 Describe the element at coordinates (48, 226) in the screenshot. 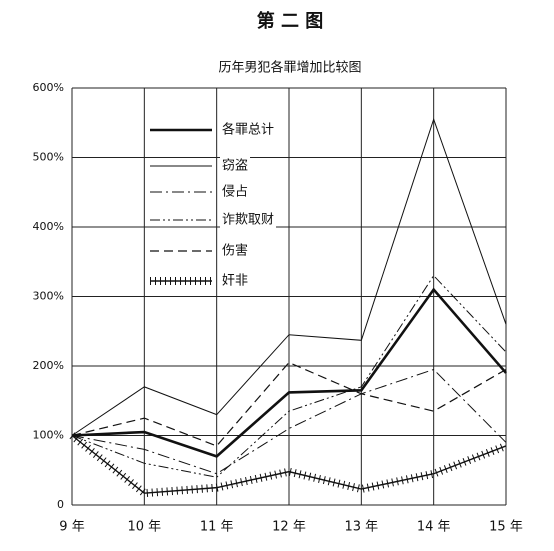

I see `y-tick-label: 400%` at that location.